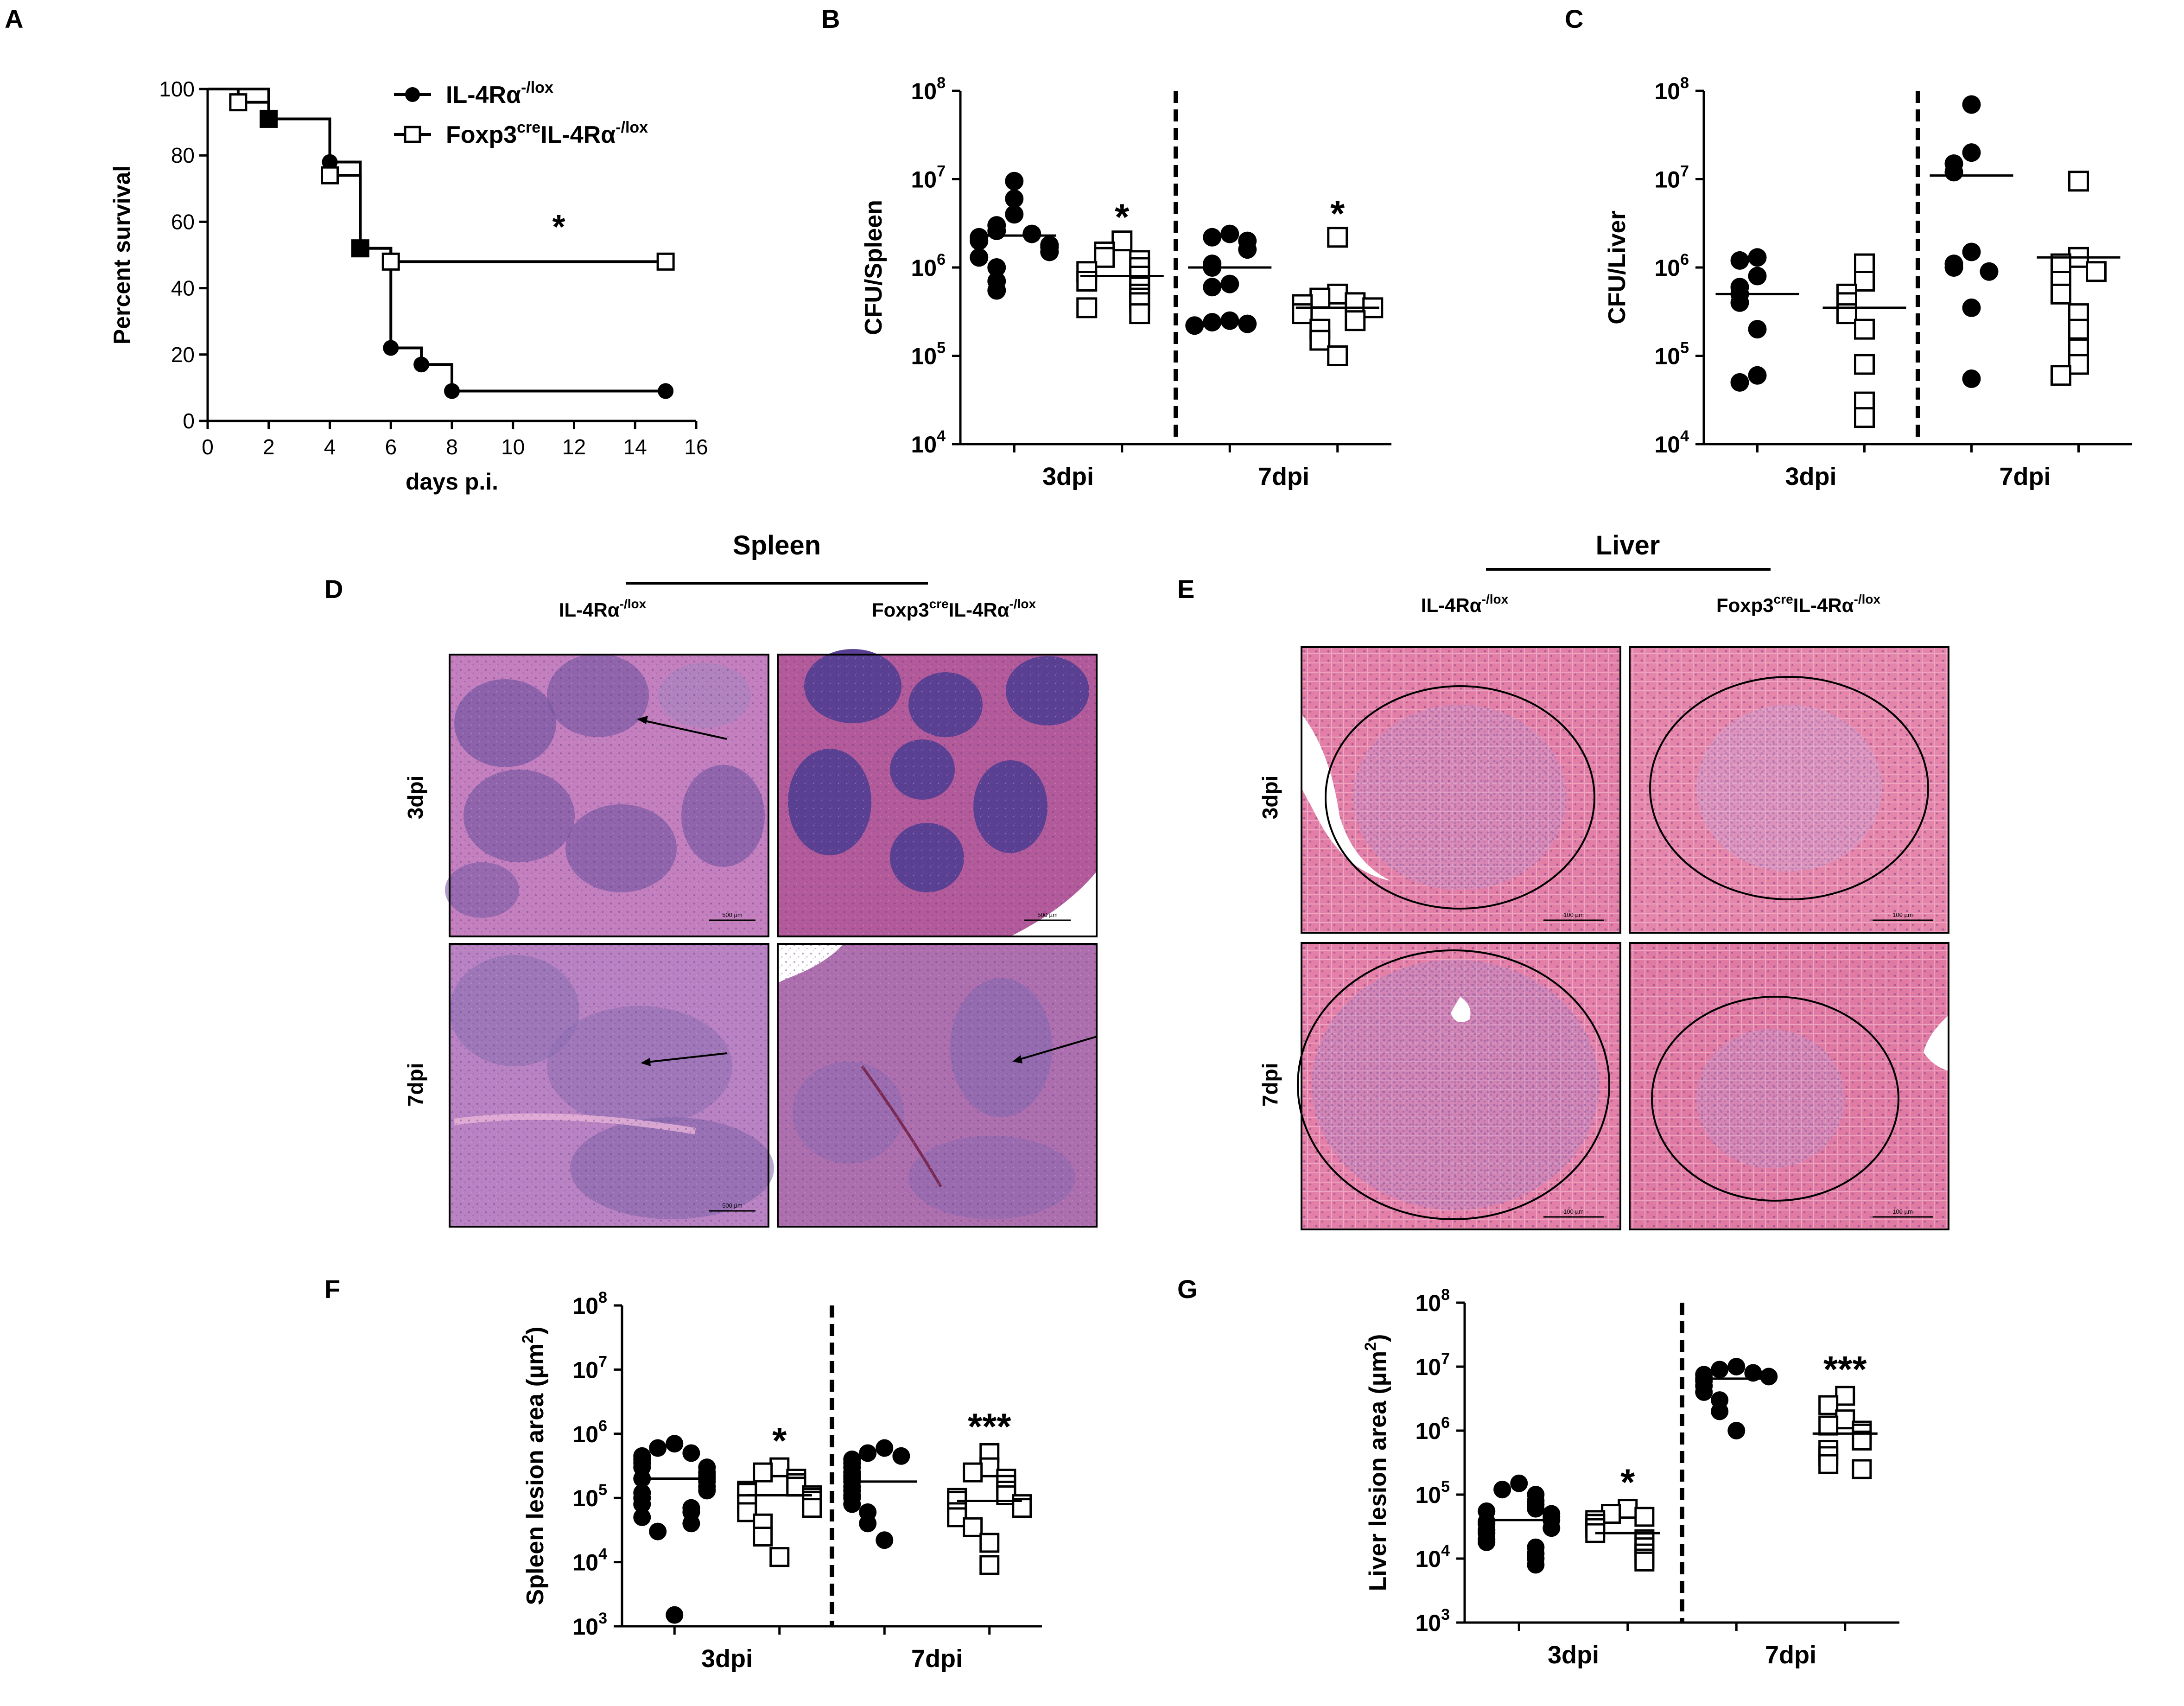  Describe the element at coordinates (633, 604) in the screenshot. I see `spleen-col-wt-sup: -/lox` at that location.